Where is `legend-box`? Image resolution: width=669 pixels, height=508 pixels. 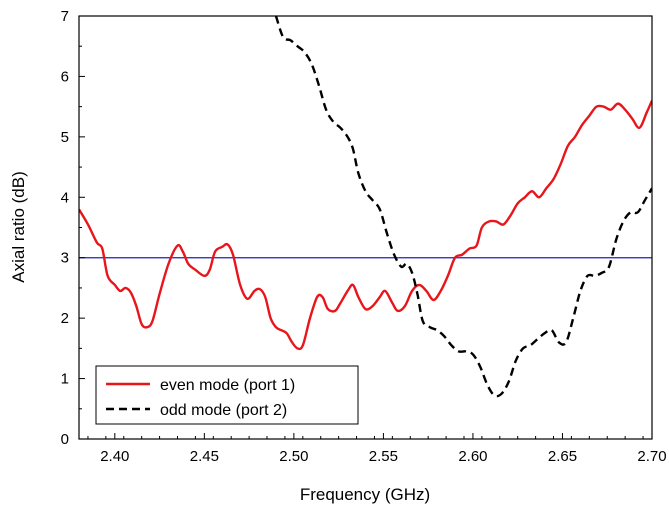 legend-box is located at coordinates (227, 395).